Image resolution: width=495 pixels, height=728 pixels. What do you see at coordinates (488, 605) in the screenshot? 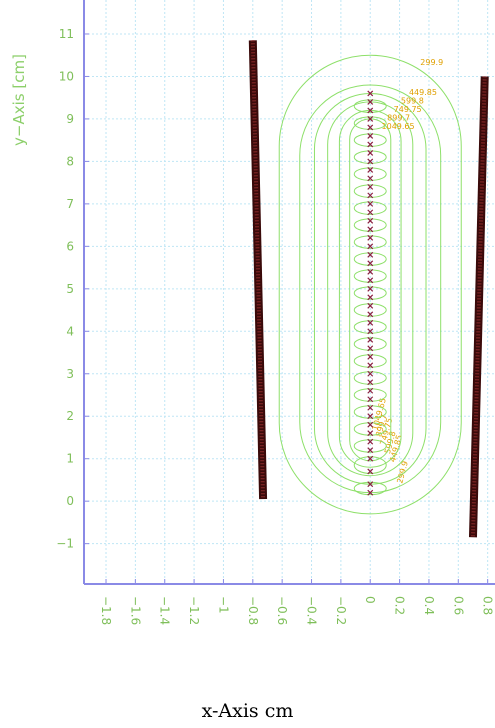
I see `x-tick-label: 0.8` at bounding box center [488, 605].